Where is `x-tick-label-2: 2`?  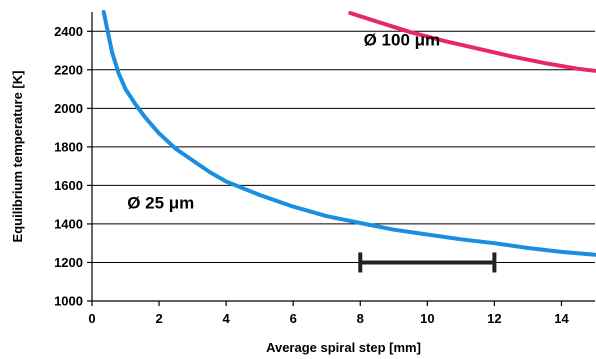
x-tick-label-2: 2 is located at coordinates (158, 318).